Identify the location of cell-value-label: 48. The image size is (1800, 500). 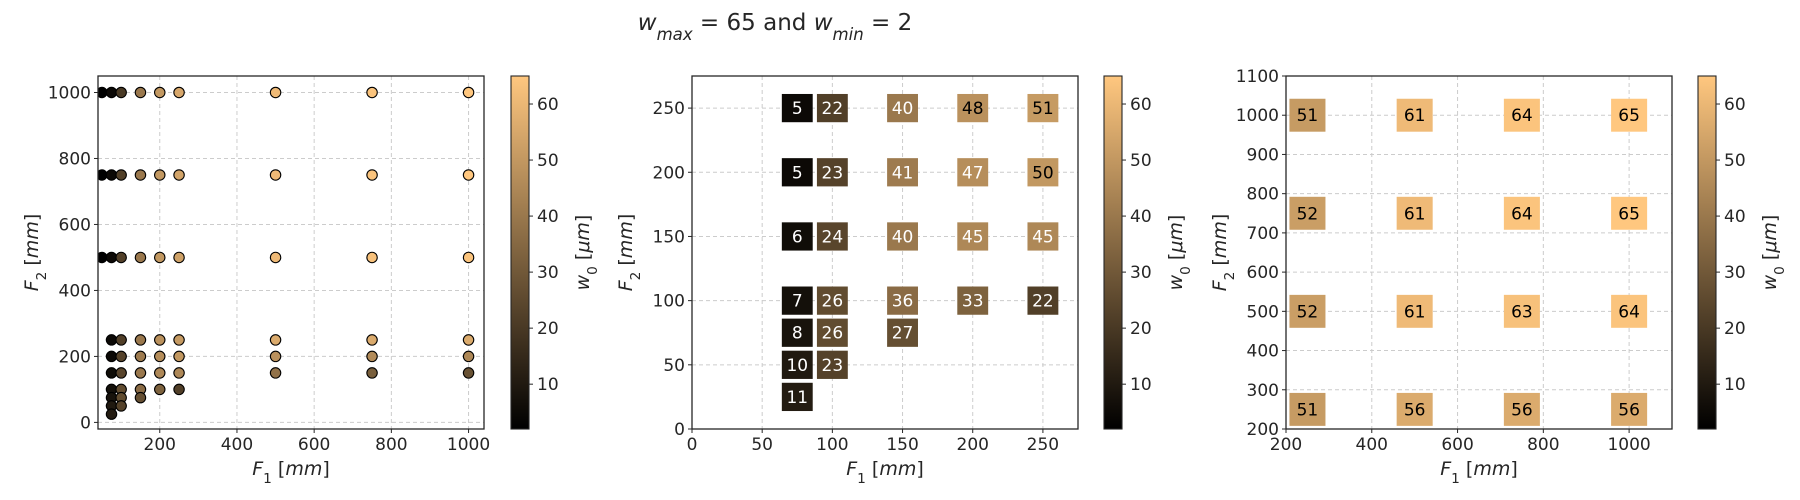
(973, 109).